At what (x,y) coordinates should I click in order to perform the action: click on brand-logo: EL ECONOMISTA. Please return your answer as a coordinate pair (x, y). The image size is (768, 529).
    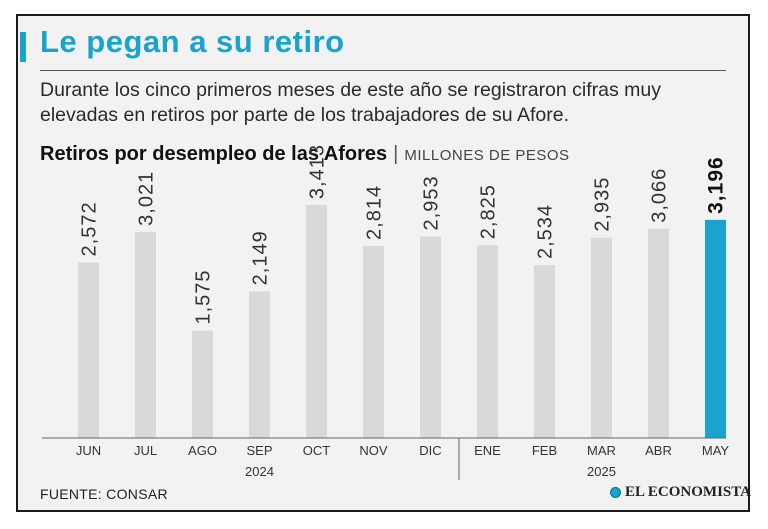
    Looking at the image, I should click on (680, 492).